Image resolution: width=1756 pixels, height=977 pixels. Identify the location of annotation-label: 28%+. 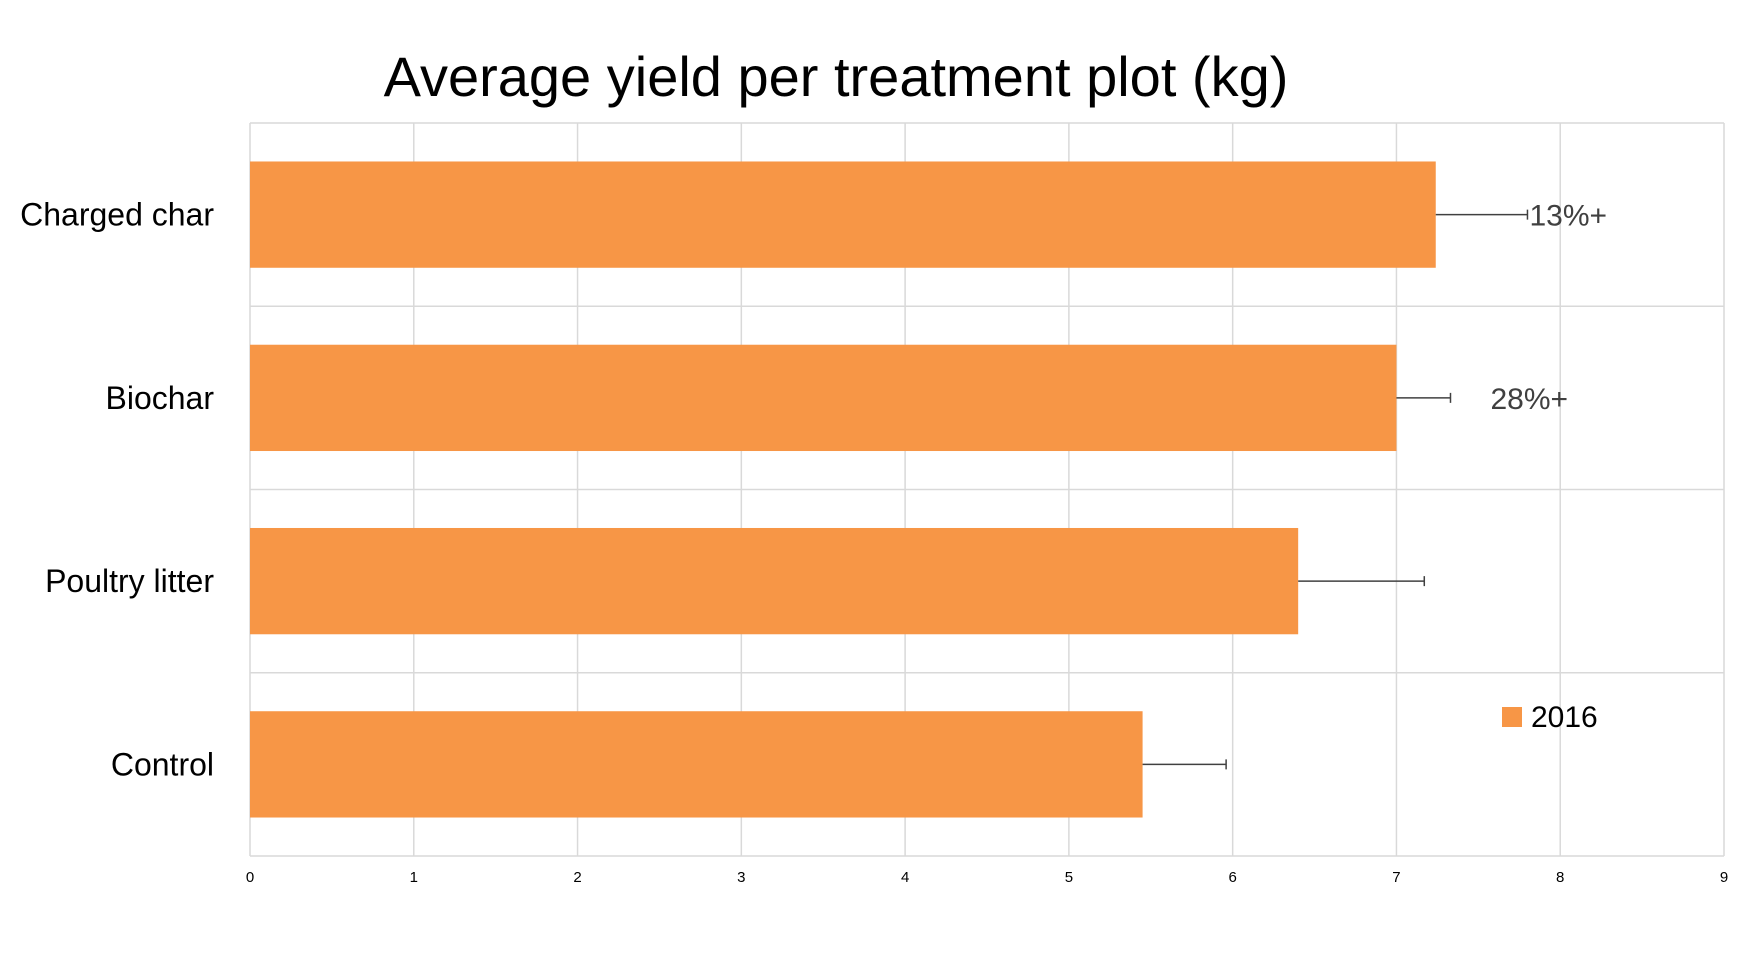
(1529, 399).